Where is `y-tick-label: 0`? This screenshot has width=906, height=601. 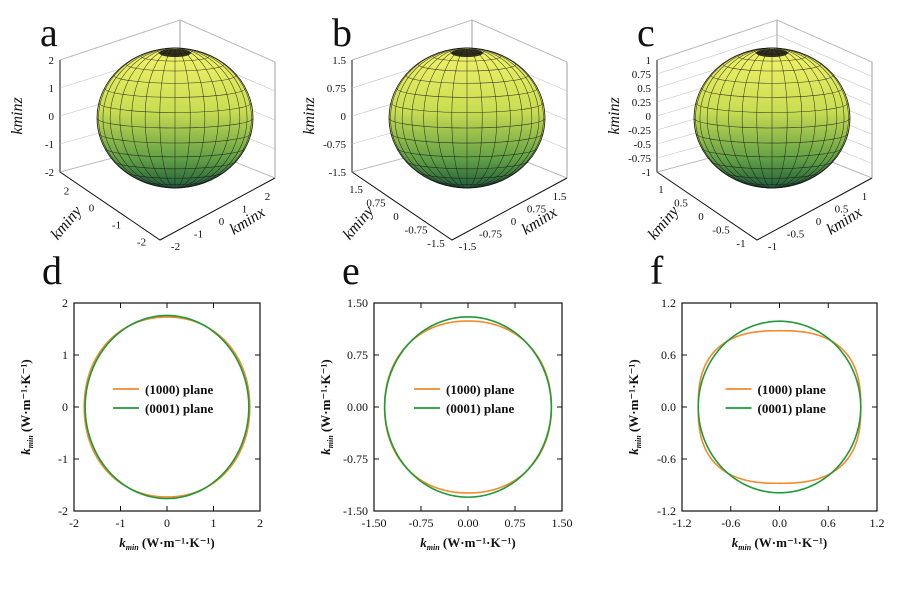 y-tick-label: 0 is located at coordinates (92, 209).